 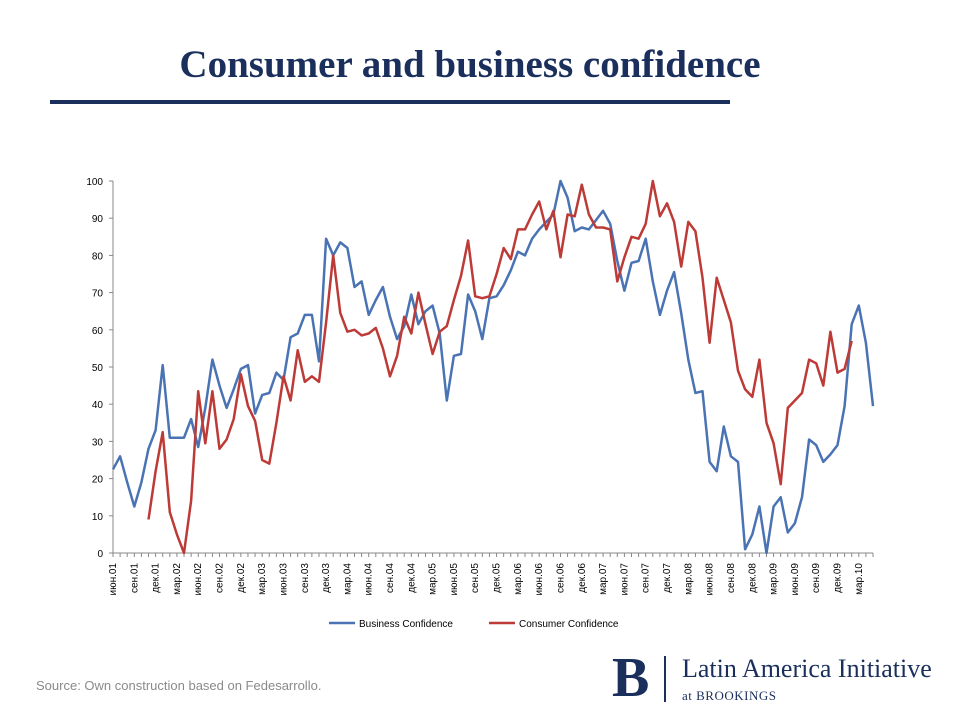 What do you see at coordinates (646, 578) in the screenshot?
I see `x-tick-label: сен.07` at bounding box center [646, 578].